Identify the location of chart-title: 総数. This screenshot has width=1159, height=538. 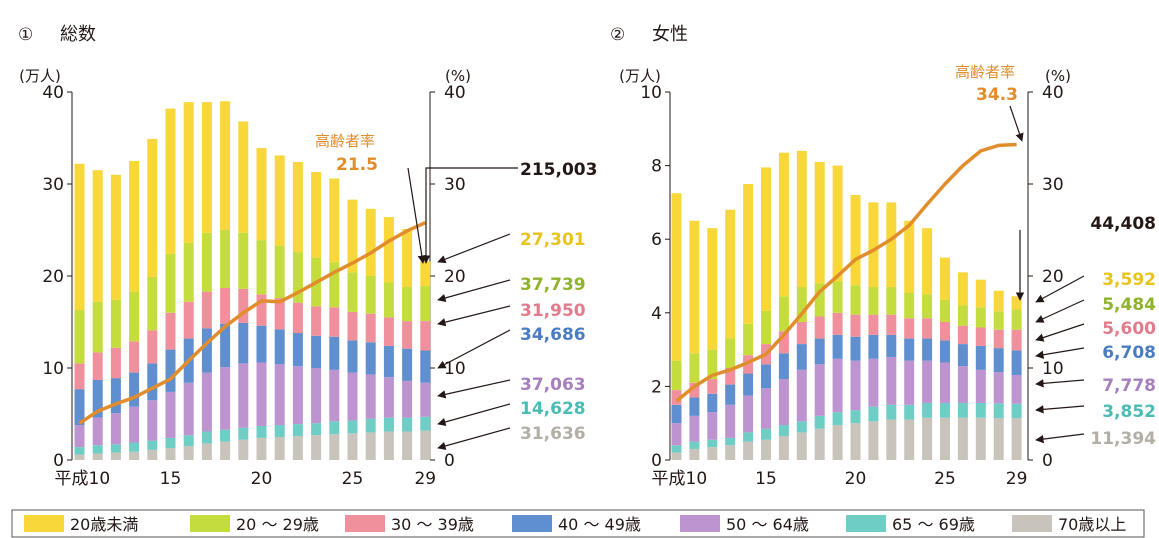
(78, 34).